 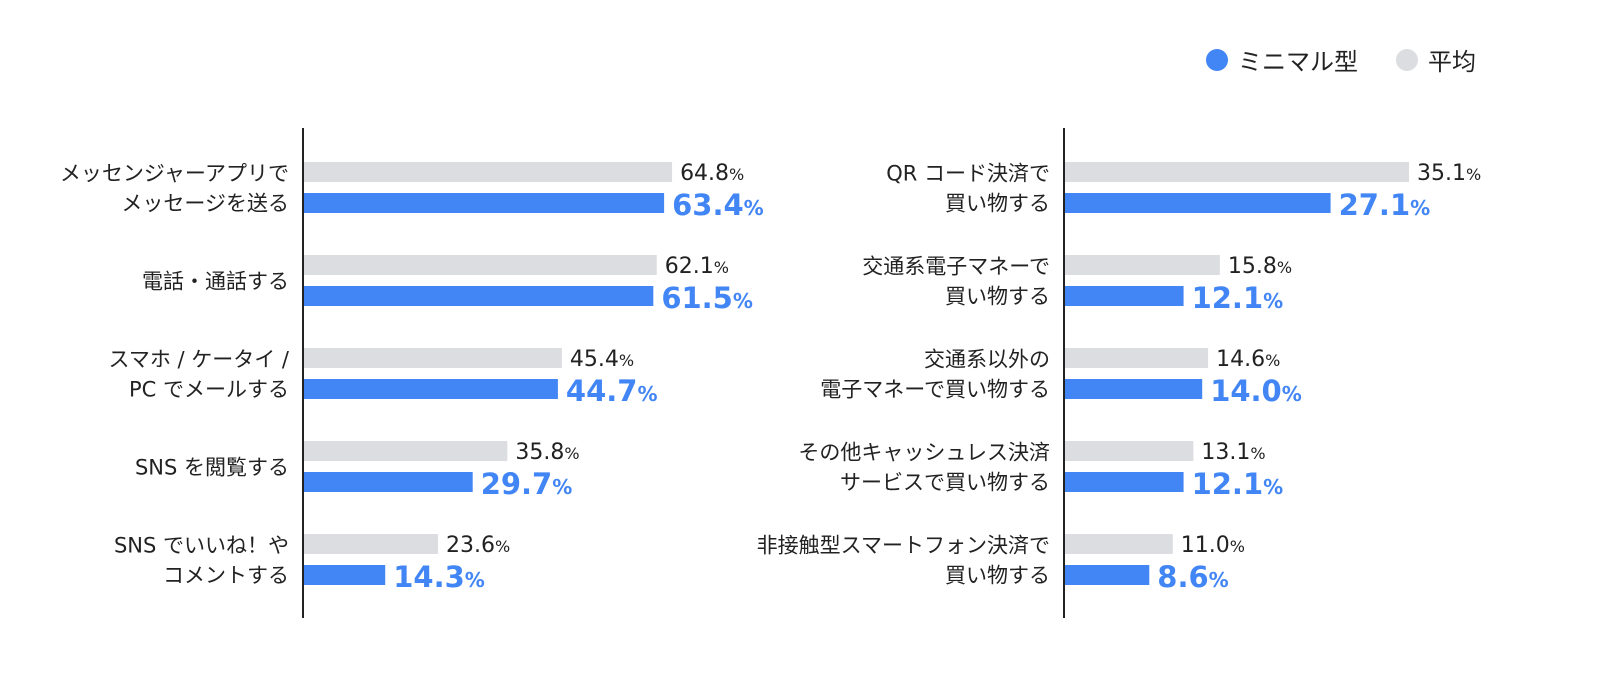 I want to click on category-label-2-4-line-2: サービスで買い物する, so click(x=945, y=483).